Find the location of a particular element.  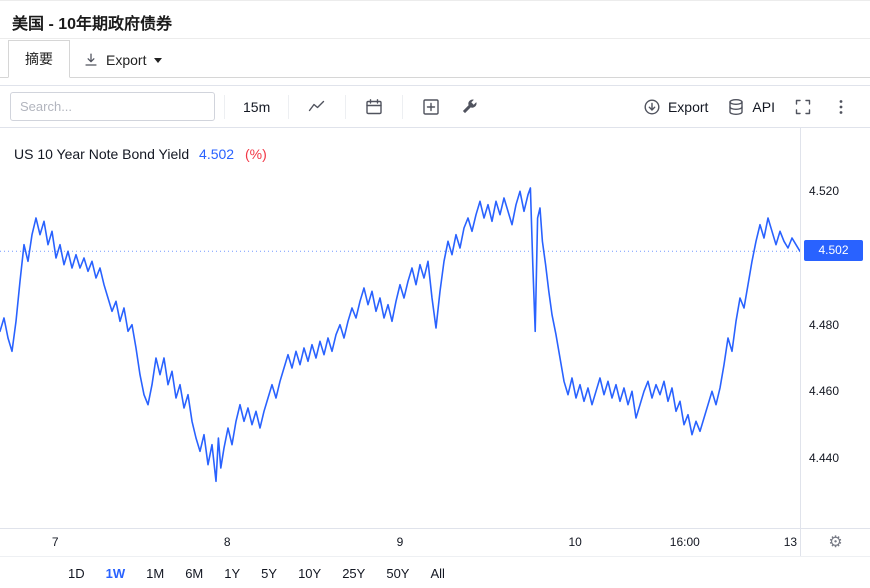

chart-toolbar: 15m is located at coordinates (435, 107).